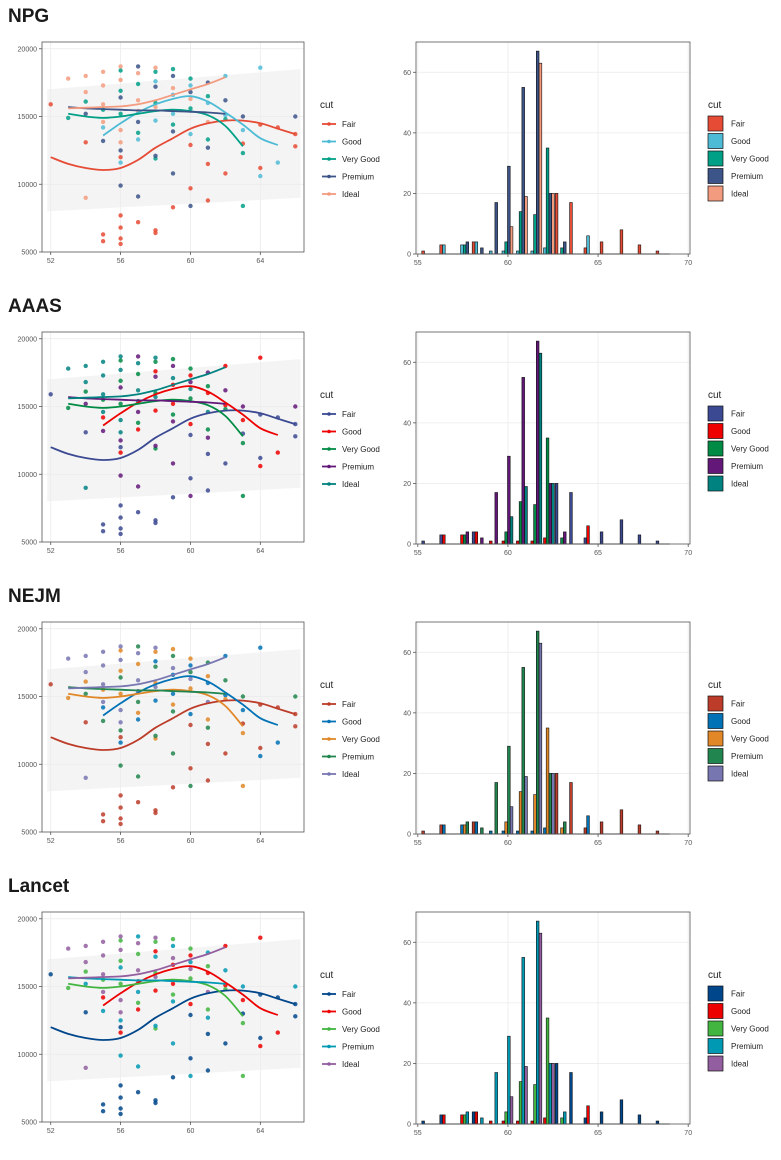 The height and width of the screenshot is (1160, 781). I want to click on y-tick-label: 20, so click(407, 484).